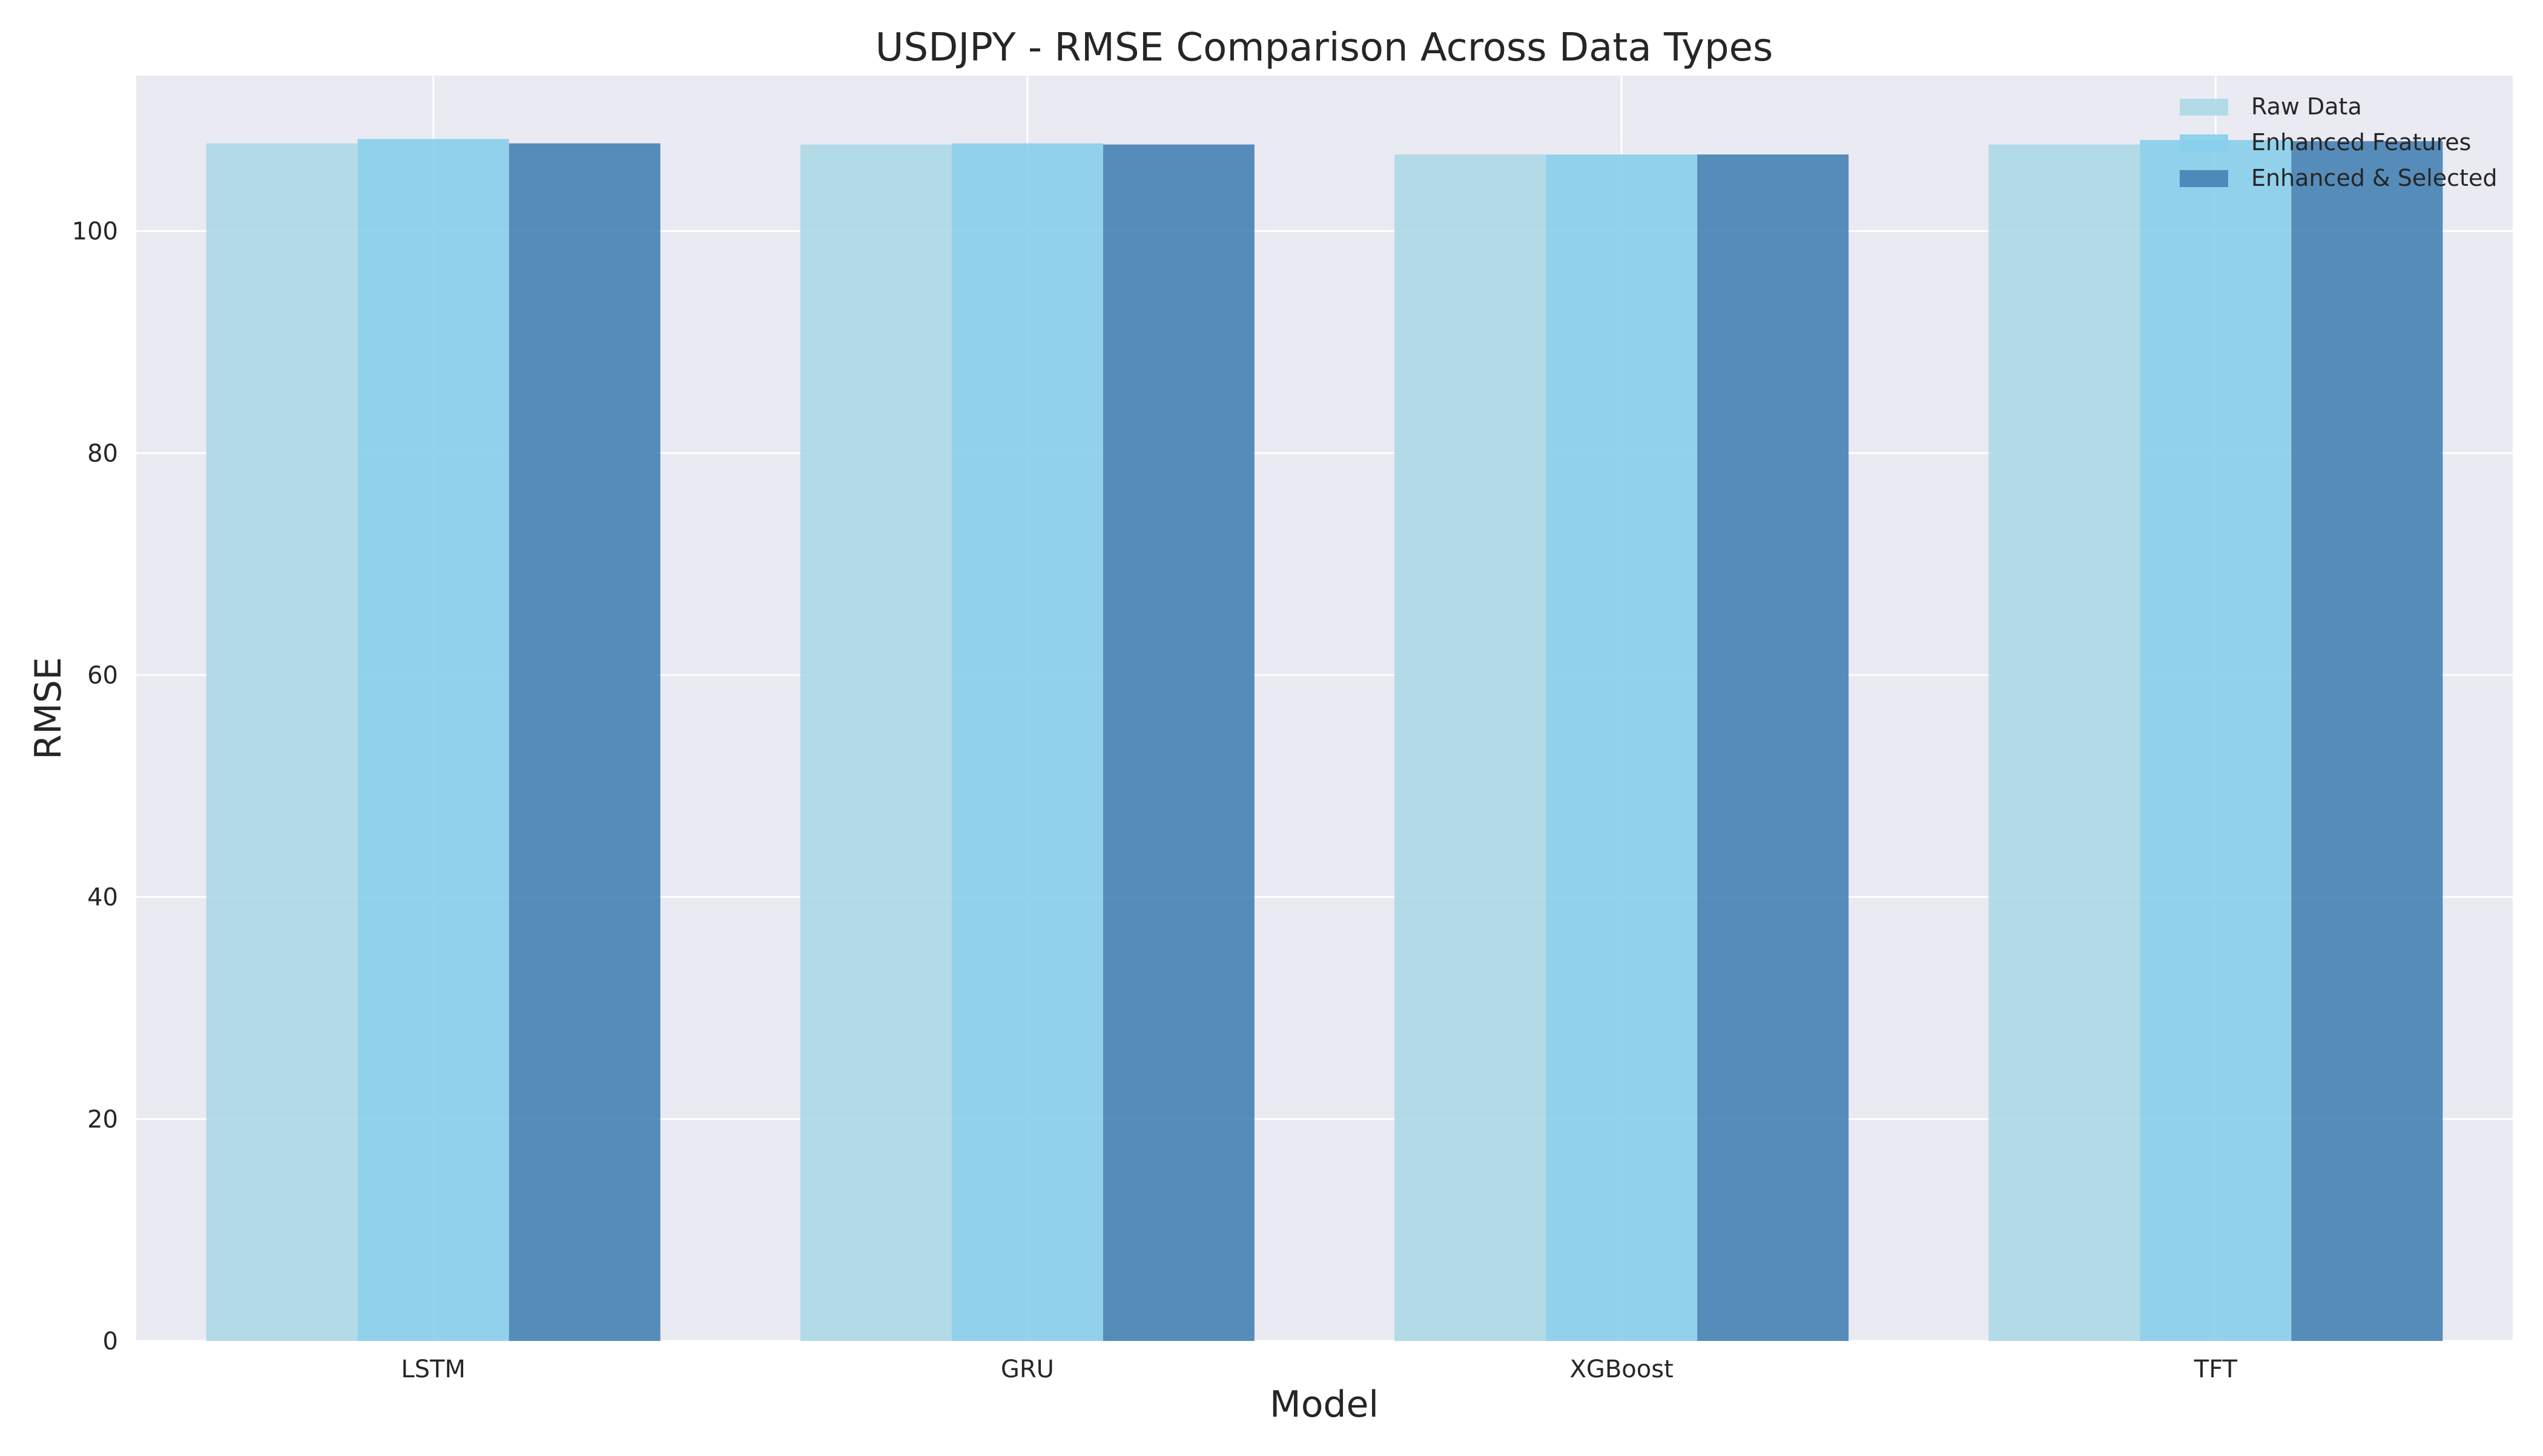 The width and height of the screenshot is (2543, 1456). I want to click on y-tick-label: 100, so click(95, 232).